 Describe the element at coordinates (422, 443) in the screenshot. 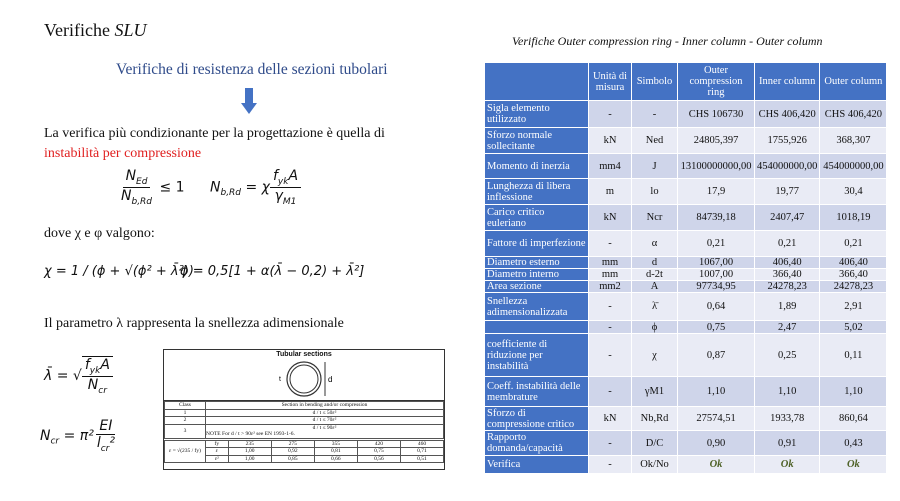

I see `tubular-value: 460` at that location.